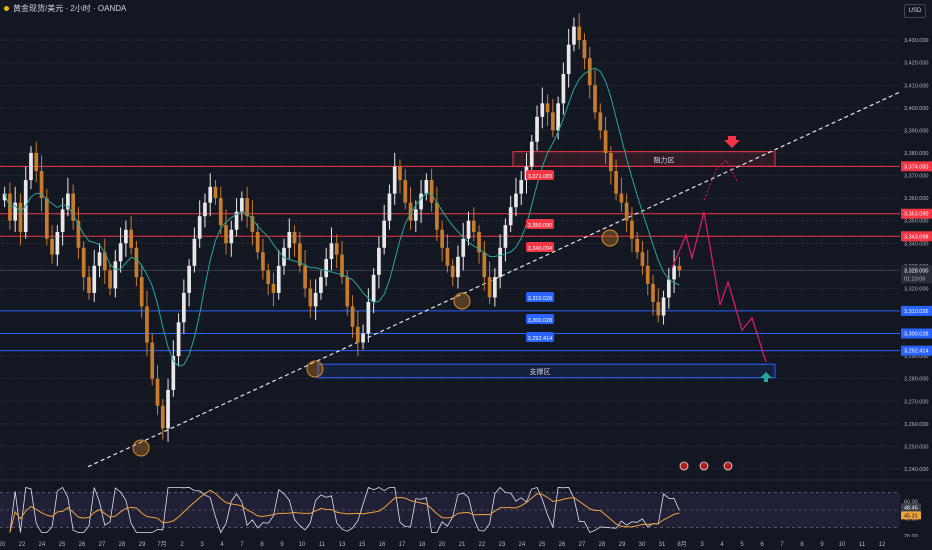 The image size is (932, 550). I want to click on axis-price-tag-text: 3,374.083, so click(916, 167).